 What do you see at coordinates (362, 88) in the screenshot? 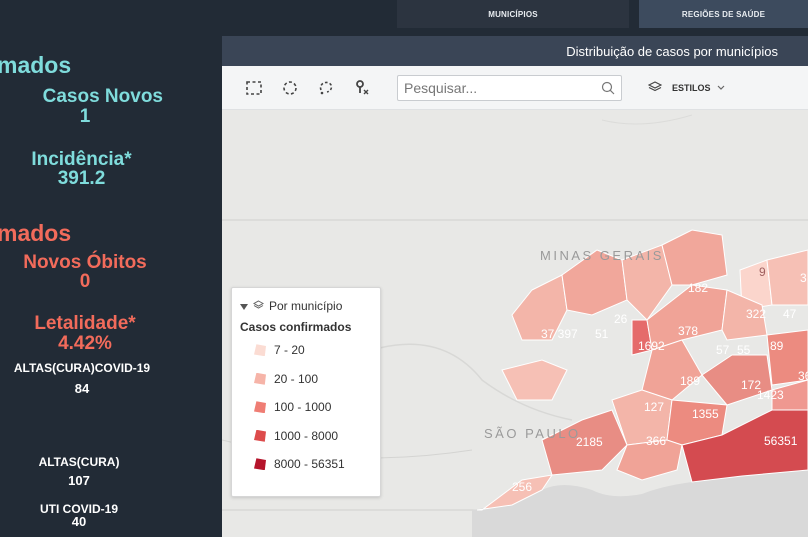
I see `clear-selection-icon` at bounding box center [362, 88].